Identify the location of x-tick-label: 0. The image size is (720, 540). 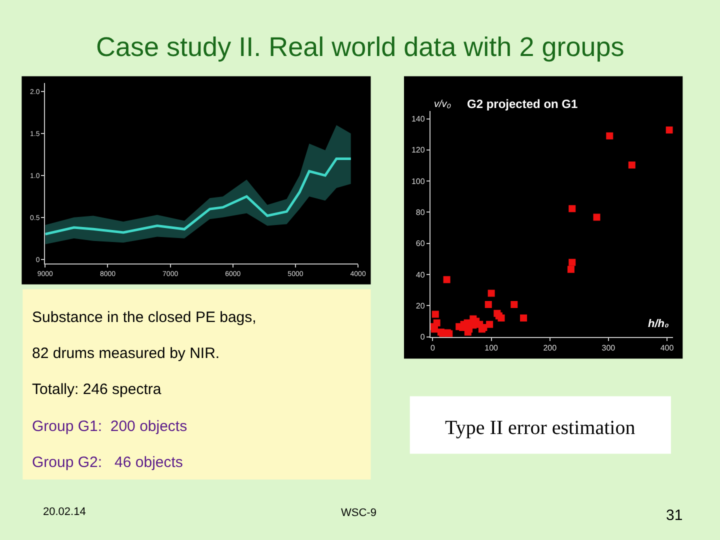
(433, 347).